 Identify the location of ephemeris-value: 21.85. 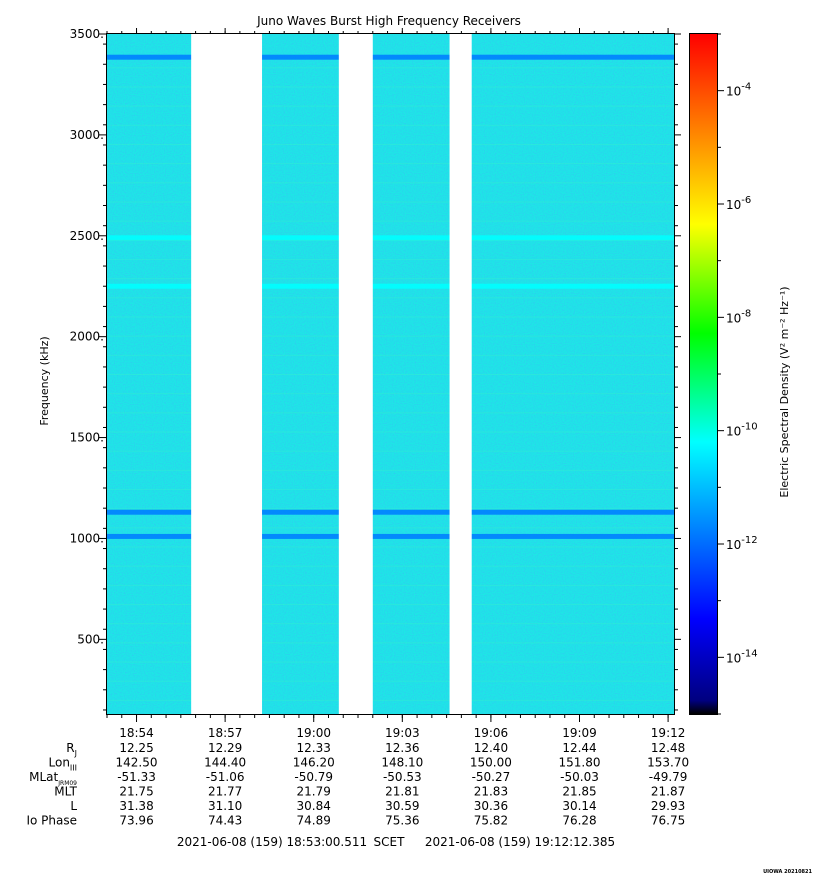
(579, 792).